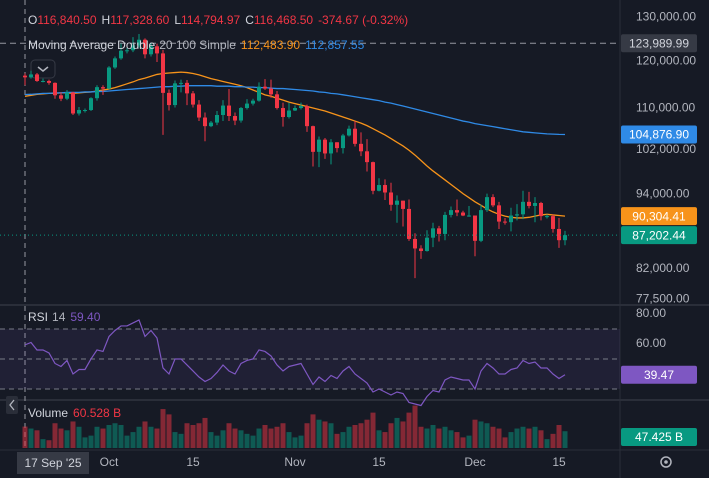 The image size is (709, 478). I want to click on price-label: 104,876.90, so click(659, 135).